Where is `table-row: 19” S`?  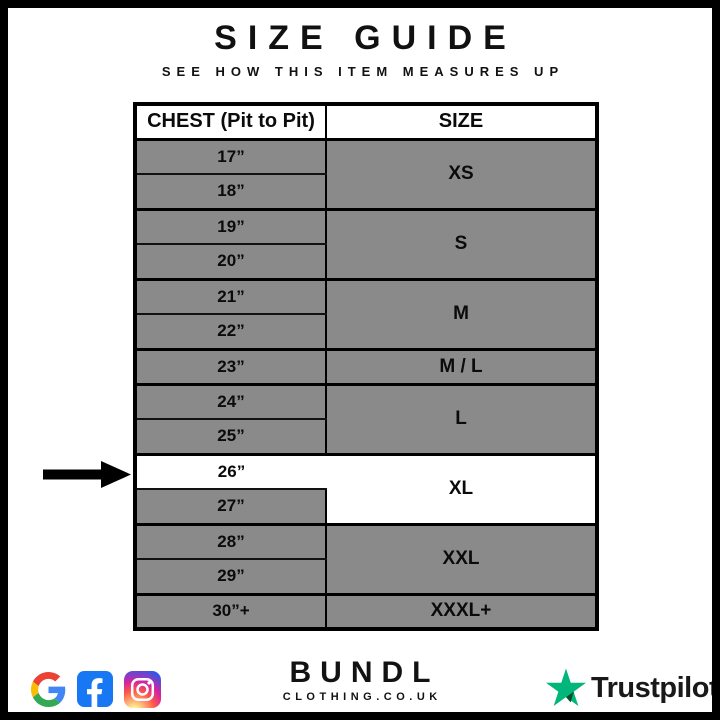 table-row: 19” S is located at coordinates (366, 245).